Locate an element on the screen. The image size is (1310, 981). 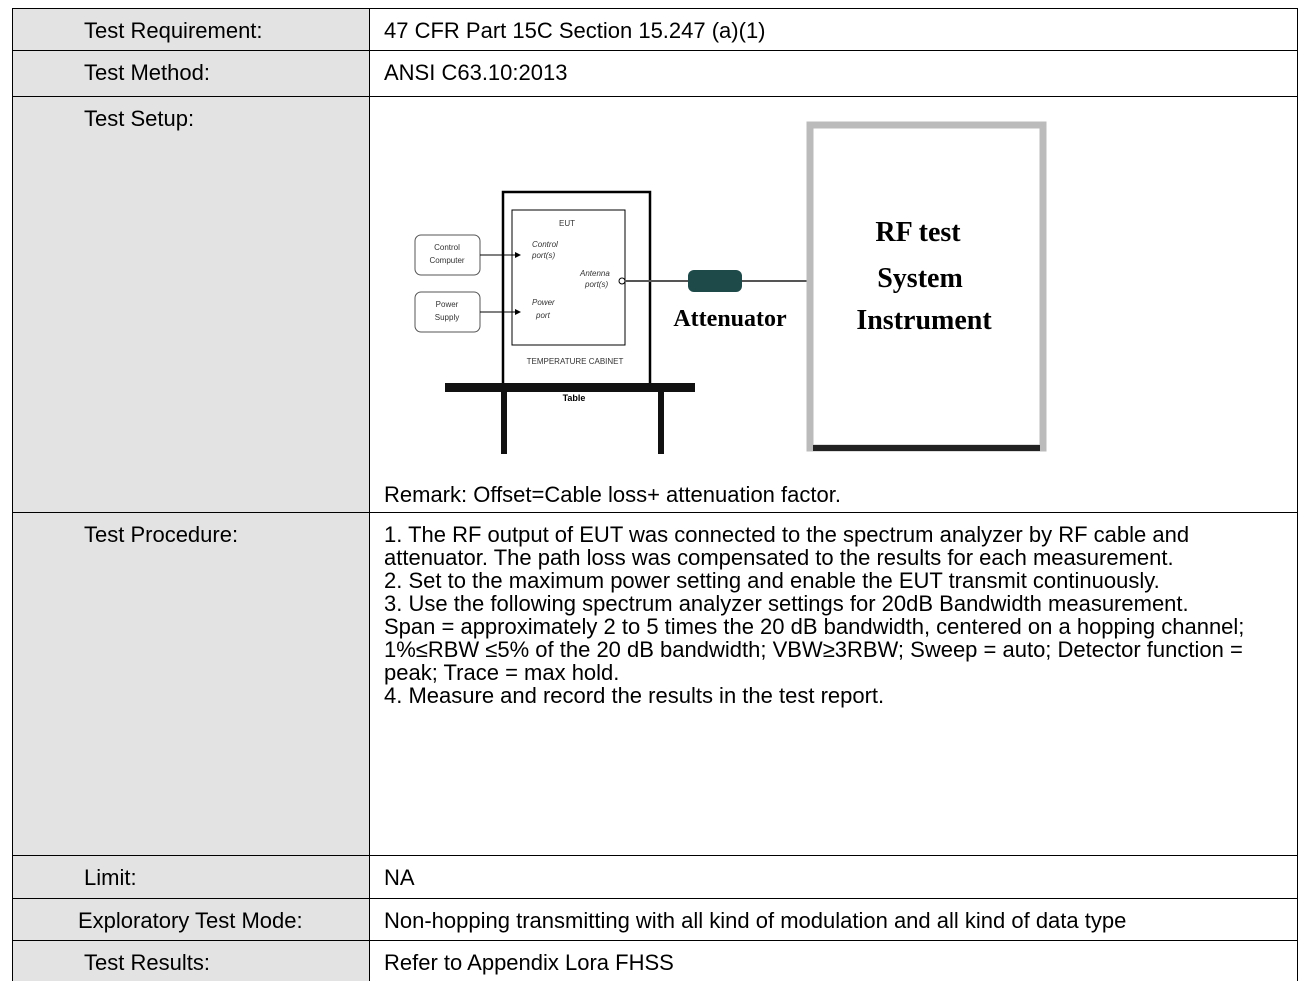
label: System is located at coordinates (920, 278).